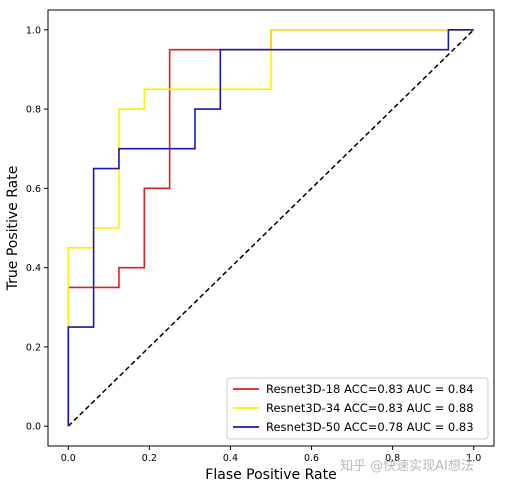 This screenshot has height=487, width=505. What do you see at coordinates (370, 408) in the screenshot?
I see `legend-label-2: Resnet3D-34 ACC=0.83 AUC = 0.88` at bounding box center [370, 408].